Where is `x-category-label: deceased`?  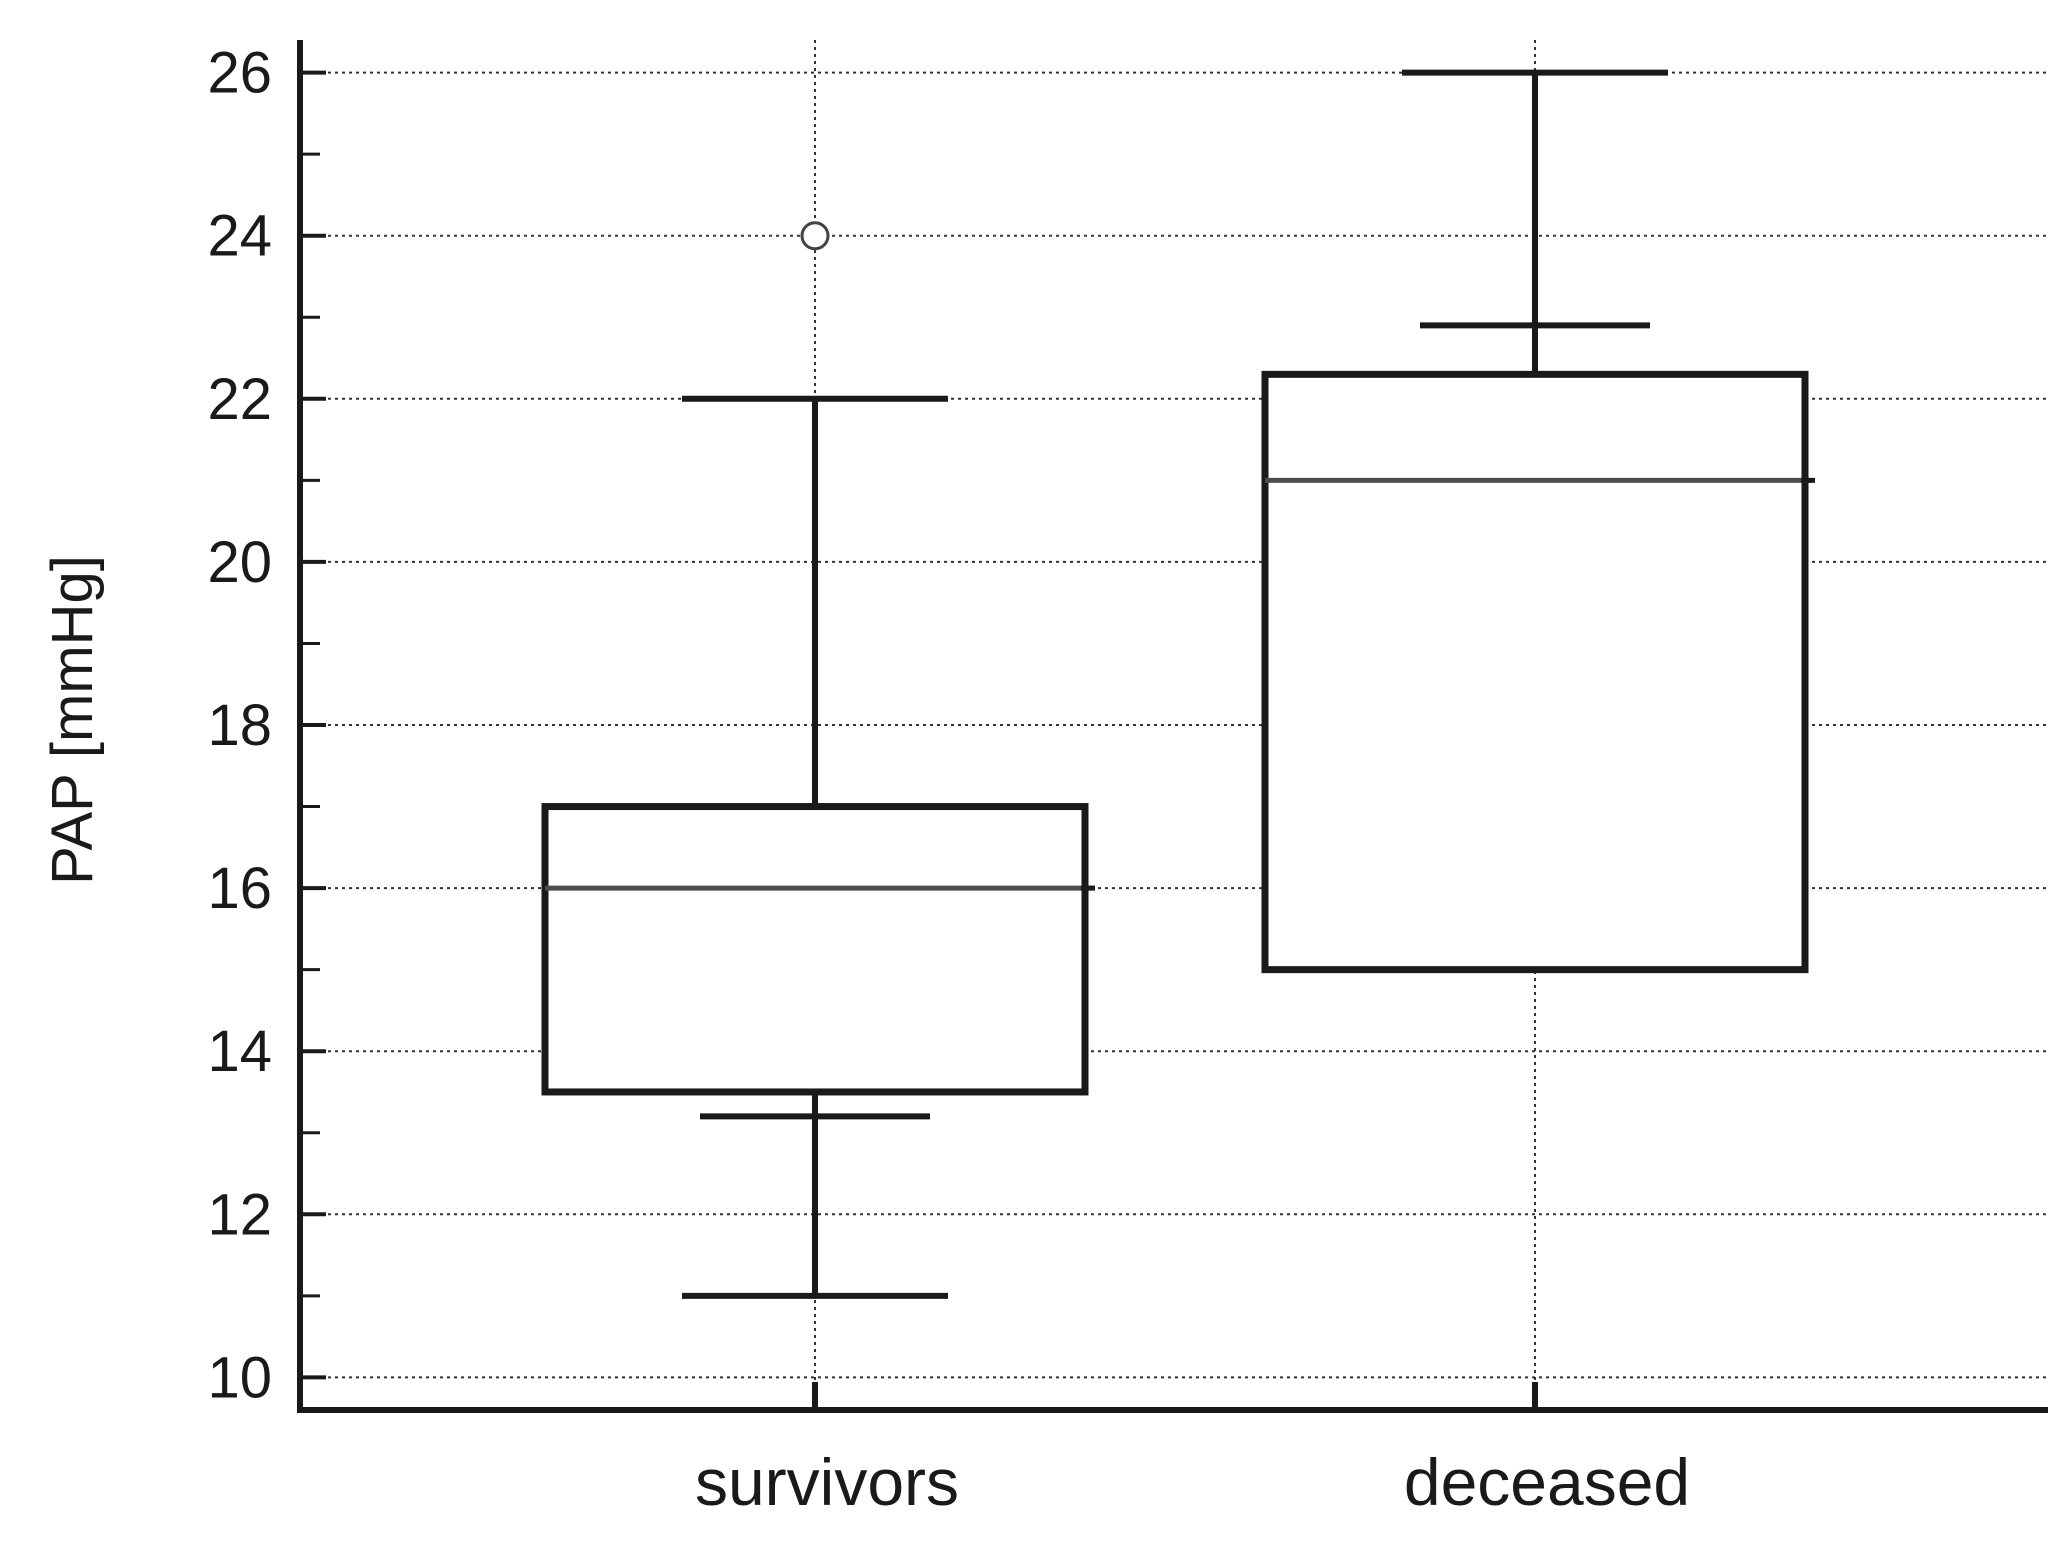 x-category-label: deceased is located at coordinates (1547, 1482).